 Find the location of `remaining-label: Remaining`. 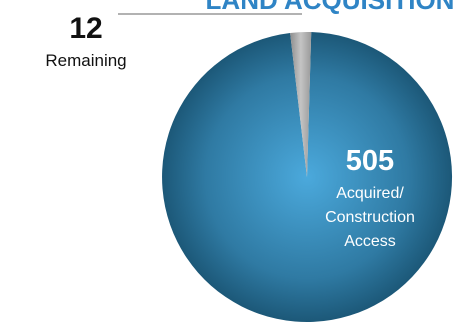

remaining-label: Remaining is located at coordinates (85, 60).